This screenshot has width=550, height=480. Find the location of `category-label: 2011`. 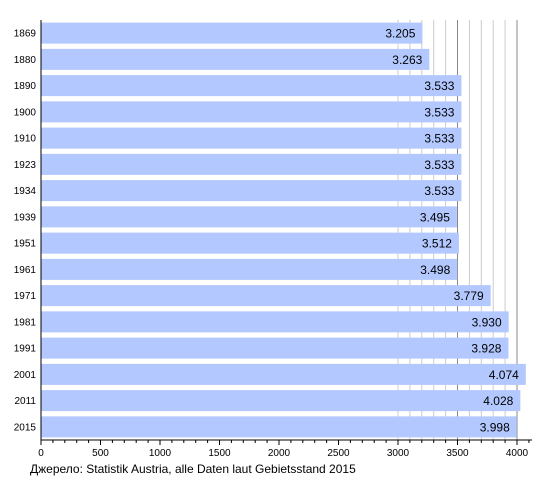

category-label: 2011 is located at coordinates (25, 401).